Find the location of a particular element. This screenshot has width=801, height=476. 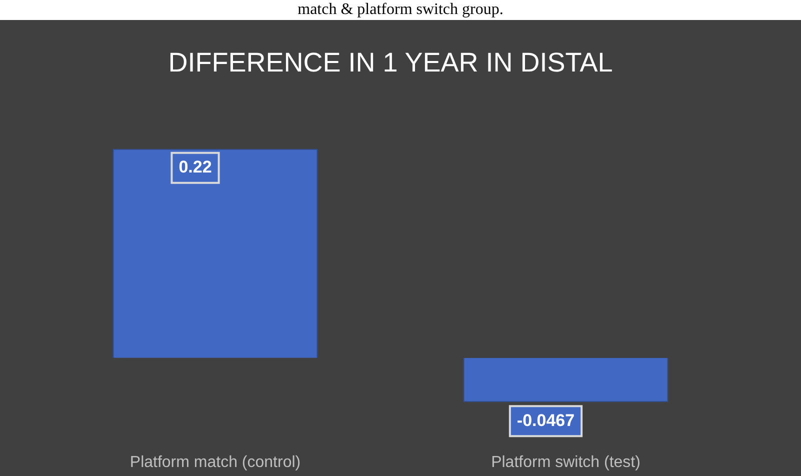

data-label: -0.0467 is located at coordinates (545, 420).